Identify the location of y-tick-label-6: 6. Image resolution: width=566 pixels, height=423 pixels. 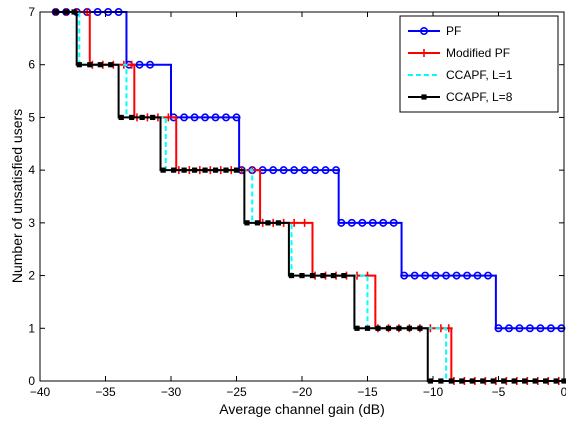
(31, 65).